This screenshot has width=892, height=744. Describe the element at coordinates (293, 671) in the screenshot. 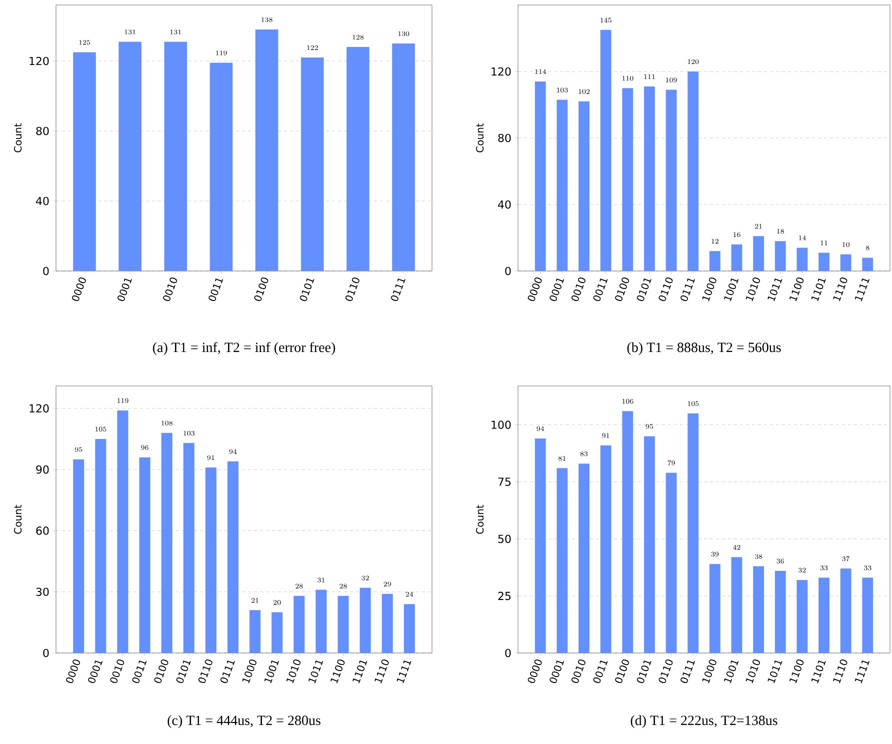

I see `x-tick-label: 1010` at that location.